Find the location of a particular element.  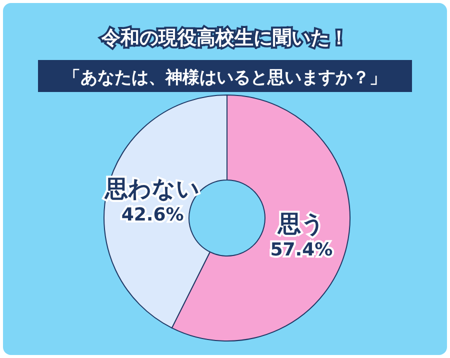

data-label: 57.4% is located at coordinates (301, 250).